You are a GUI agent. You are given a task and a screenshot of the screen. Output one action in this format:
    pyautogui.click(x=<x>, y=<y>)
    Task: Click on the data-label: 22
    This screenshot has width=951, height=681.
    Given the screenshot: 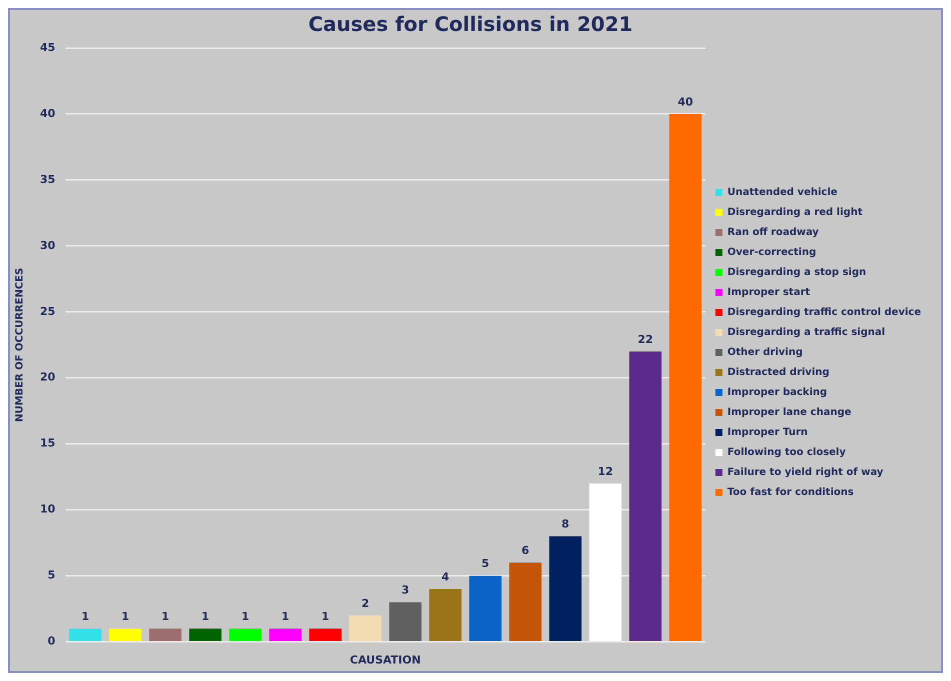 What is the action you would take?
    pyautogui.click(x=646, y=339)
    